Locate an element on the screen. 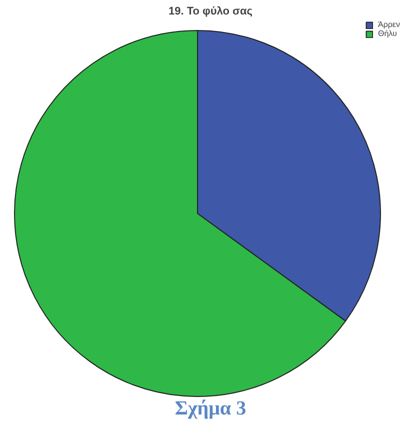  legend-label: Θήλυ is located at coordinates (388, 33).